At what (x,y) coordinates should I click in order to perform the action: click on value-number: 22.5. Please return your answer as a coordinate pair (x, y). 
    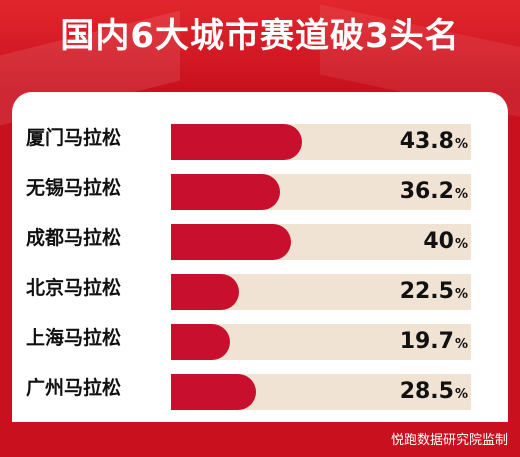
    Looking at the image, I should click on (426, 291).